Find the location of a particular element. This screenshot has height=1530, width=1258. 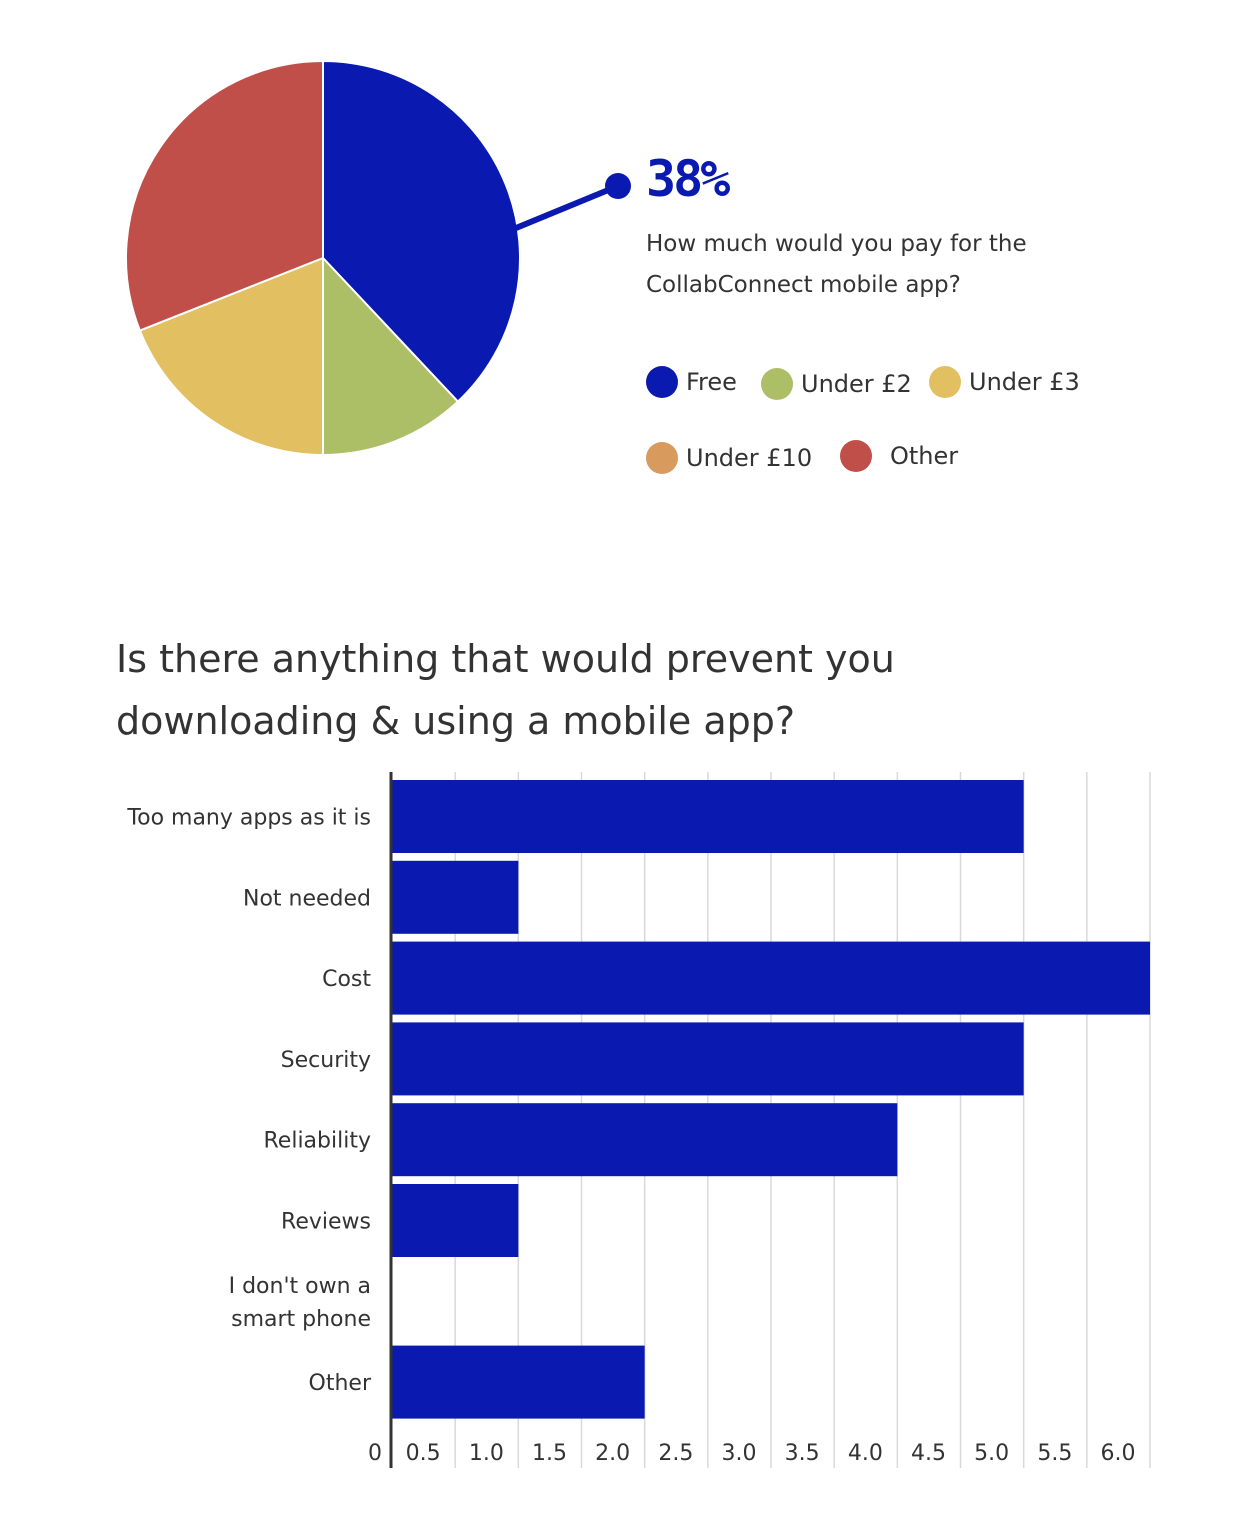

x-tick-label: 2.5 is located at coordinates (675, 1453).